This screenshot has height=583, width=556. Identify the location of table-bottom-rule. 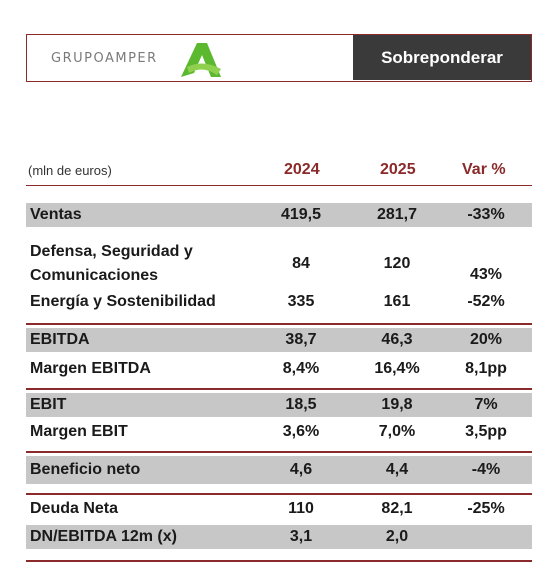
(279, 561).